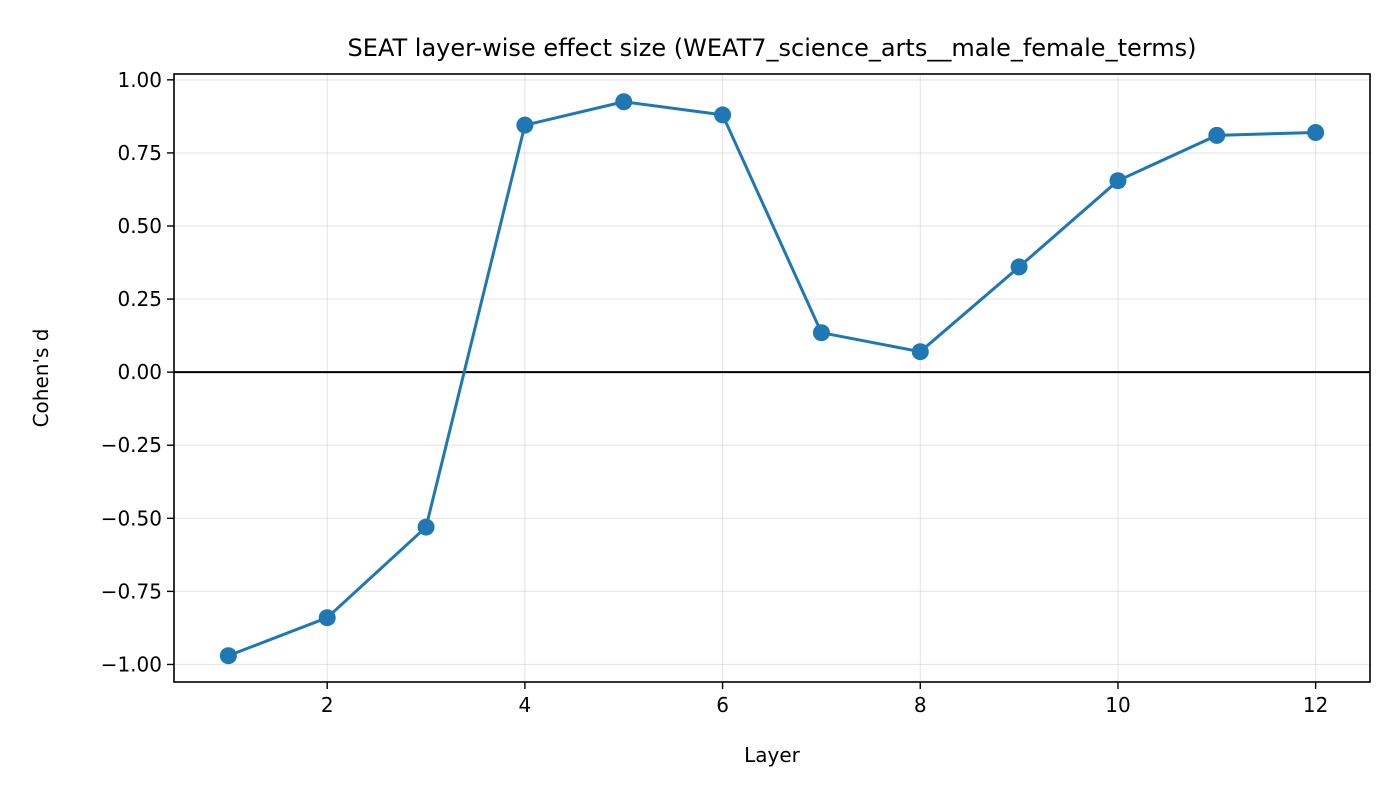 The width and height of the screenshot is (1400, 800). What do you see at coordinates (1315, 705) in the screenshot?
I see `x-tick-label: 12` at bounding box center [1315, 705].